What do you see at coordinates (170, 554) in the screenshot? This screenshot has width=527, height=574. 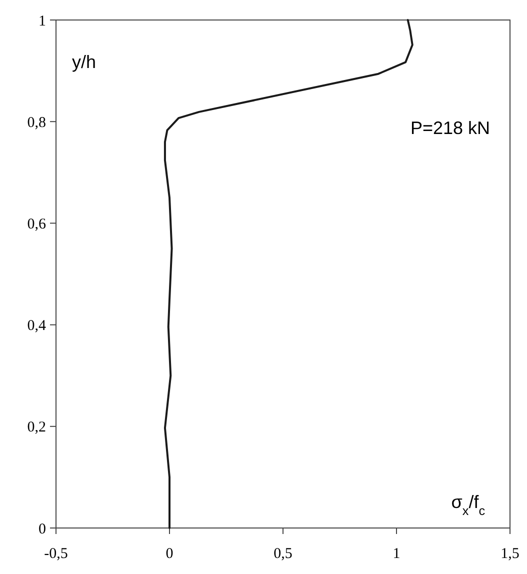 I see `x-tick-label: 0` at bounding box center [170, 554].